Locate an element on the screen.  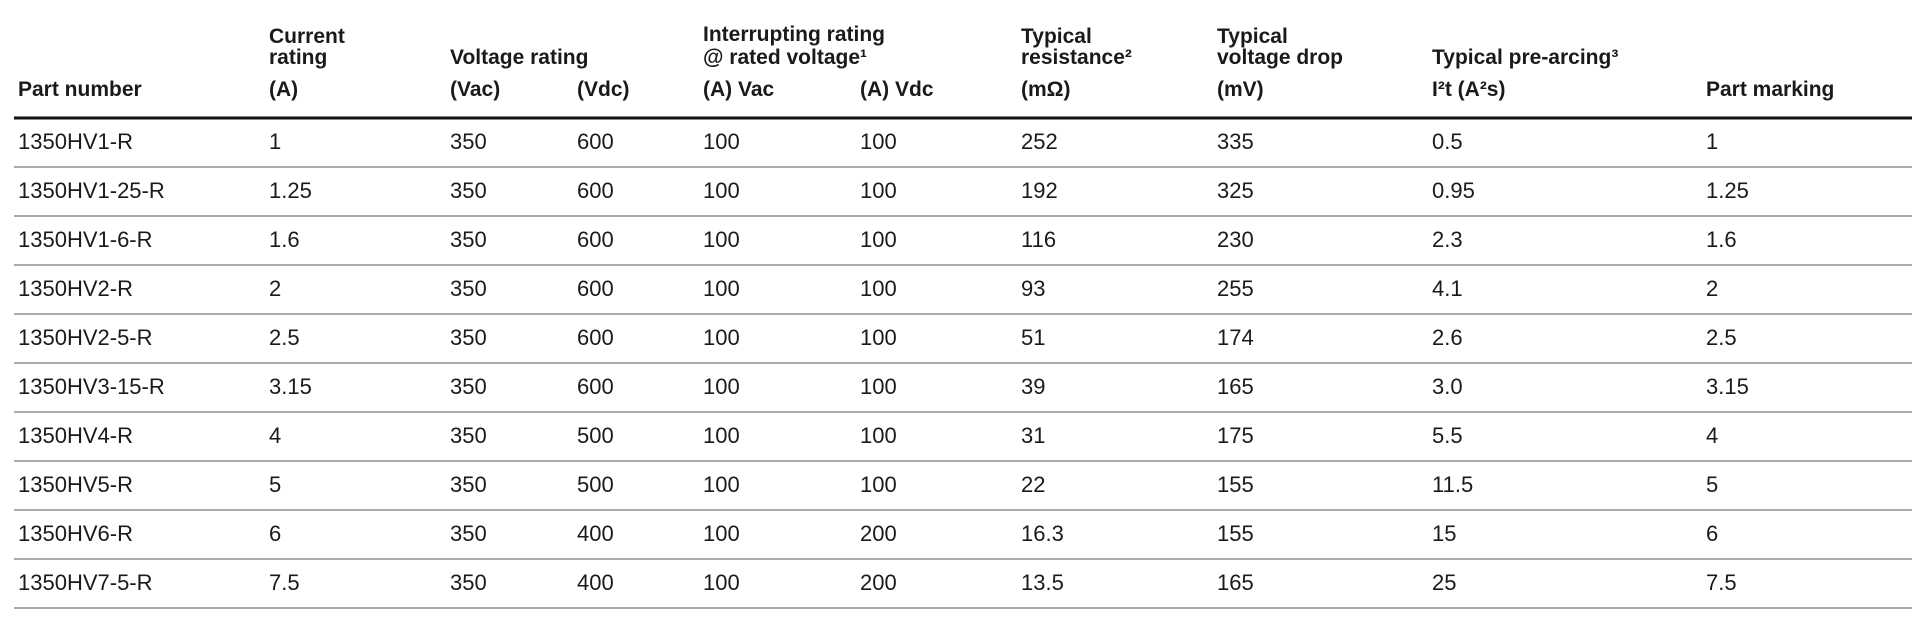
cell: 1350HV1-R is located at coordinates (75, 141).